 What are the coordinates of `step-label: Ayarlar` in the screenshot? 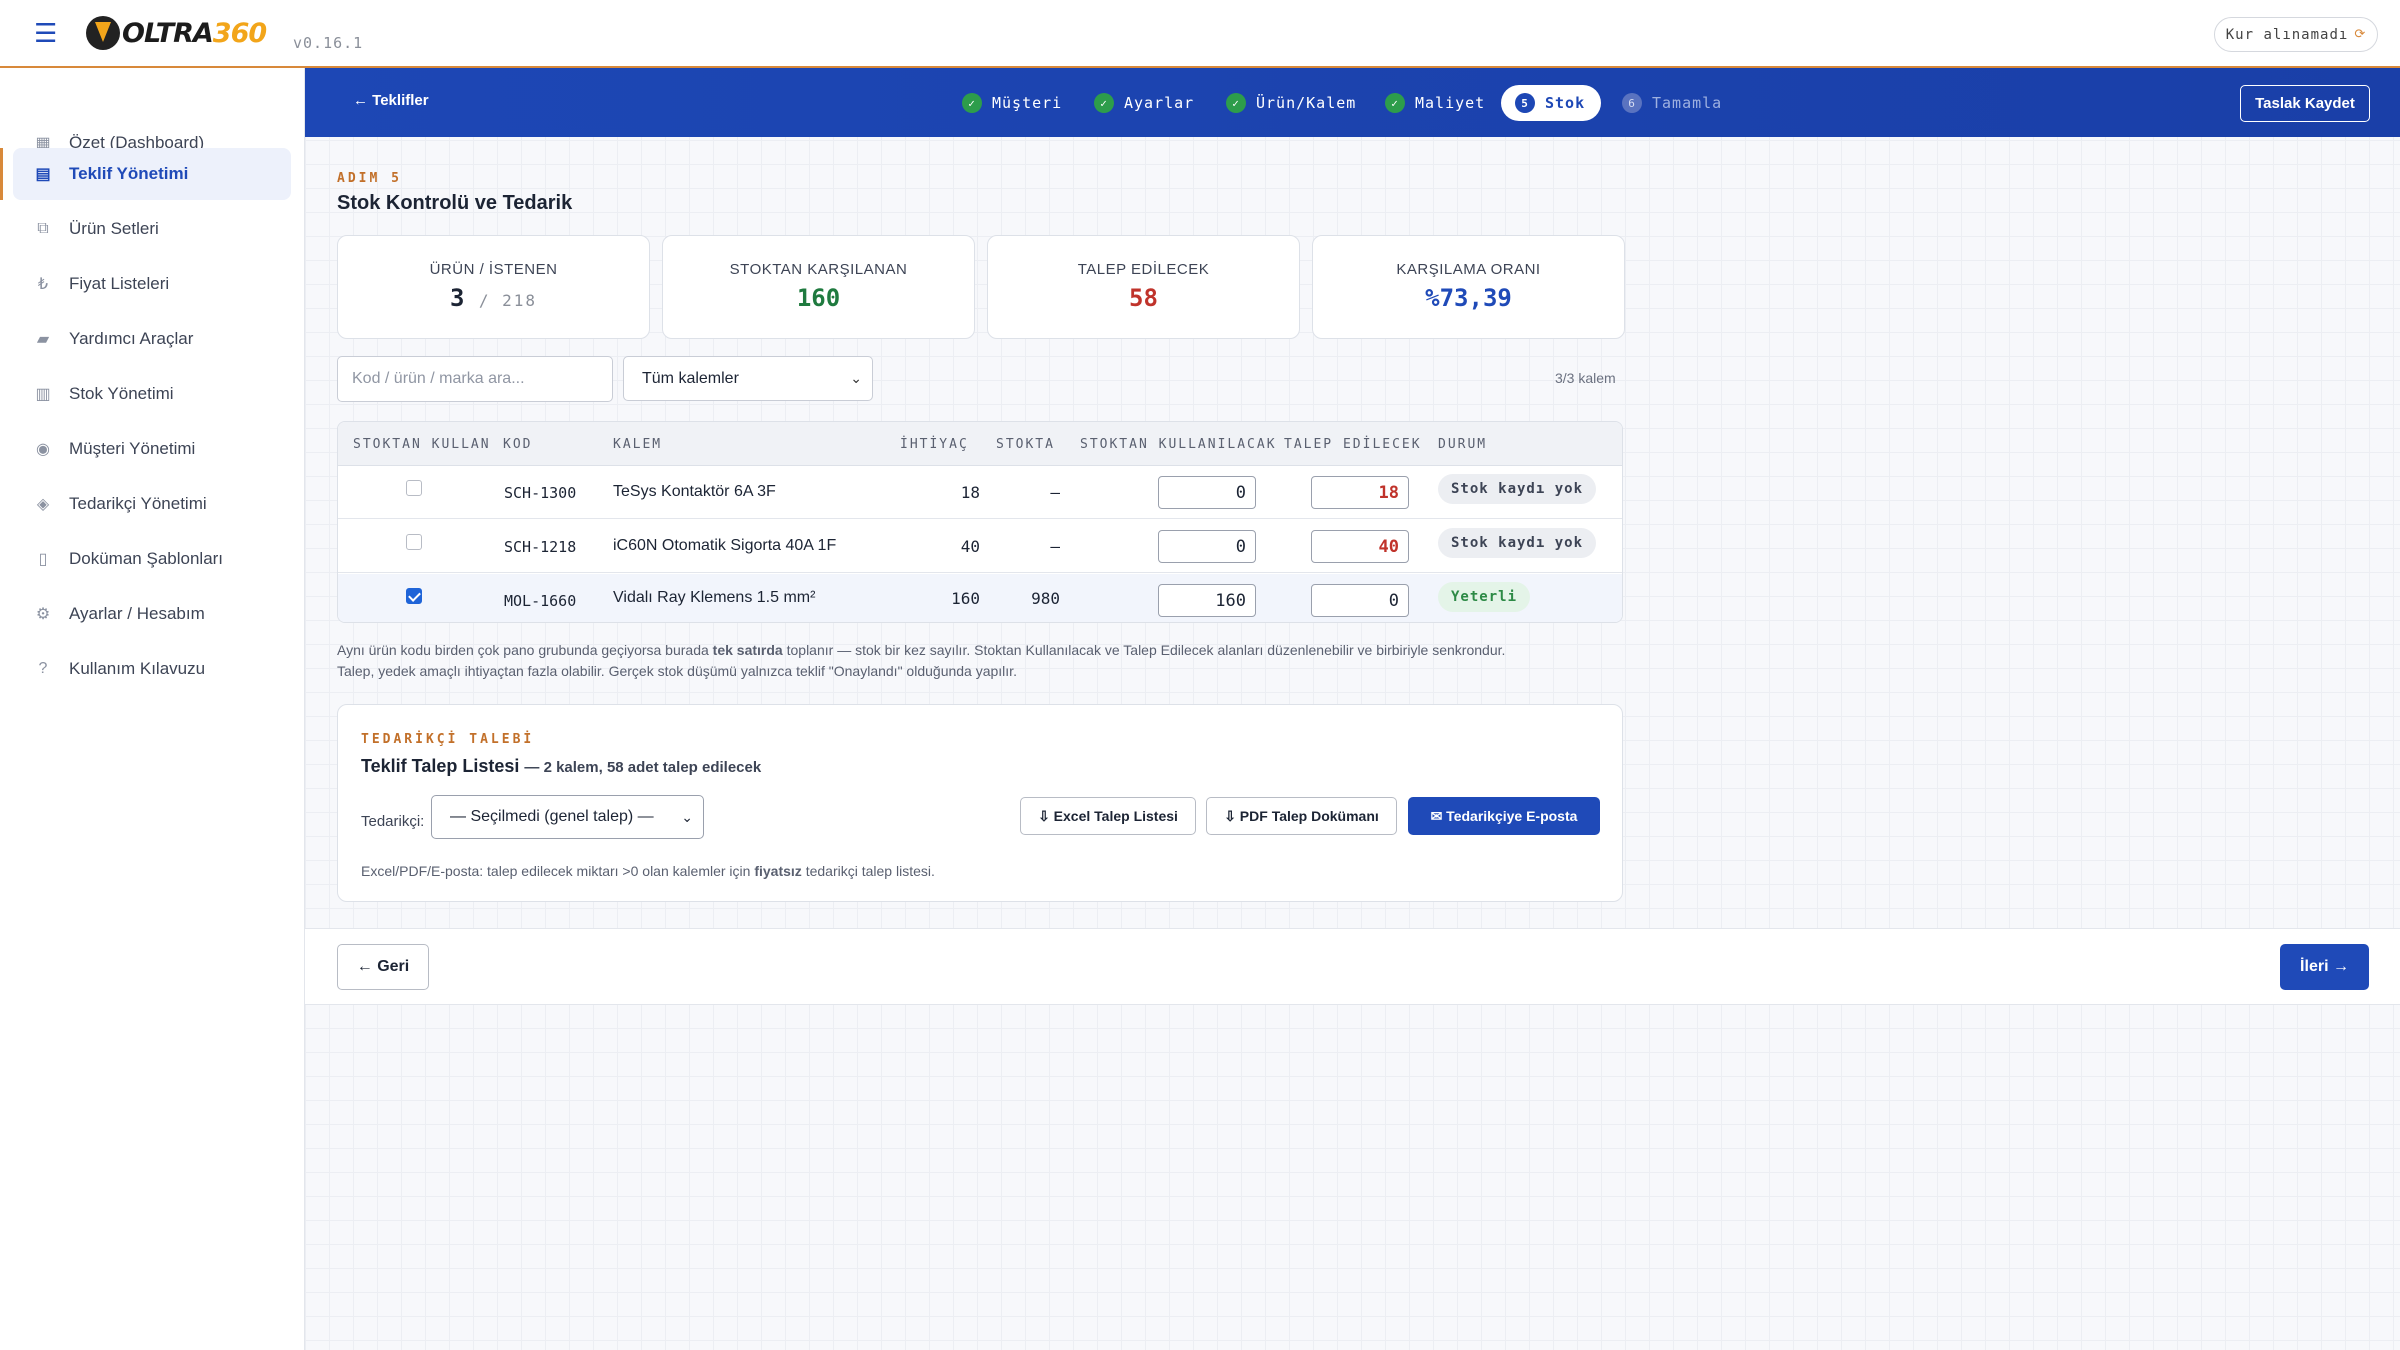 It's located at (1159, 103).